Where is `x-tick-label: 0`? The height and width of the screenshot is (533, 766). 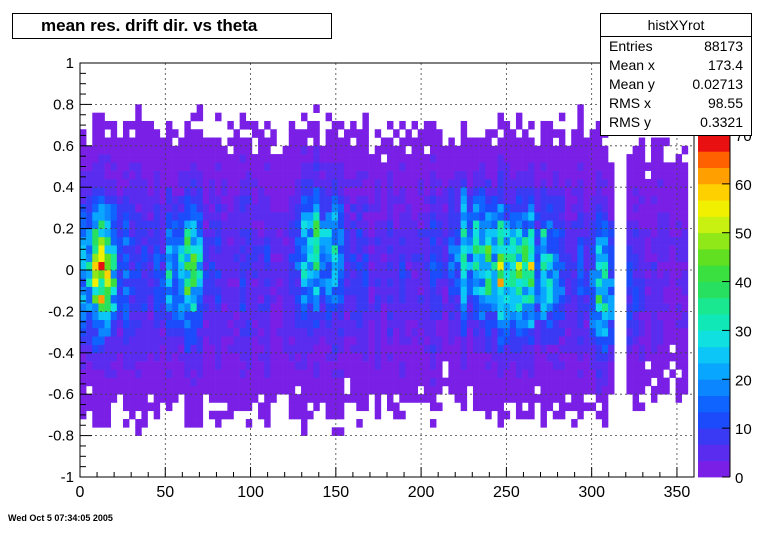
x-tick-label: 0 is located at coordinates (80, 492).